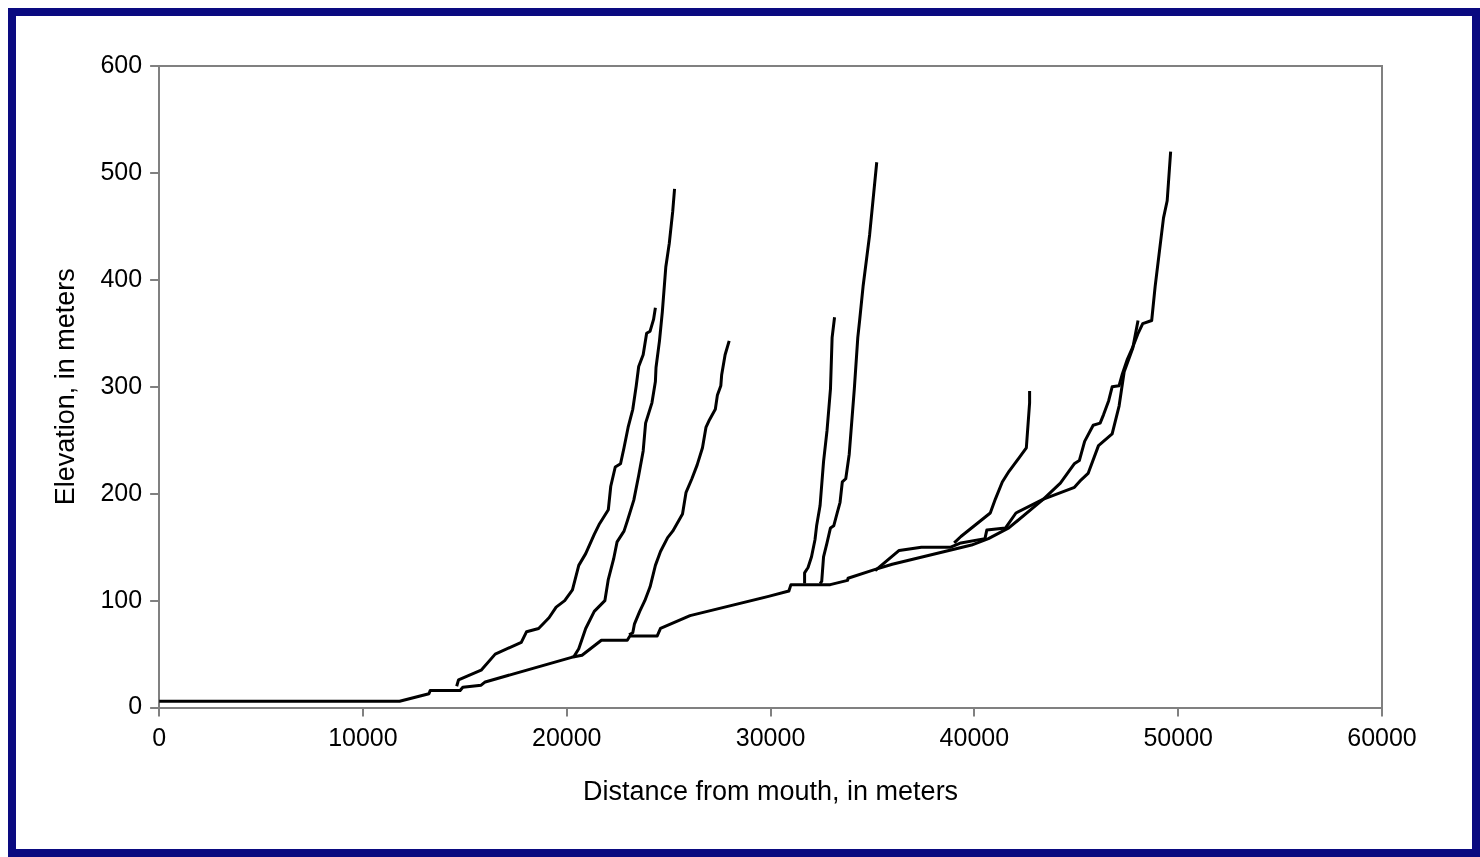  Describe the element at coordinates (1382, 737) in the screenshot. I see `x-tick-label: 60000` at that location.